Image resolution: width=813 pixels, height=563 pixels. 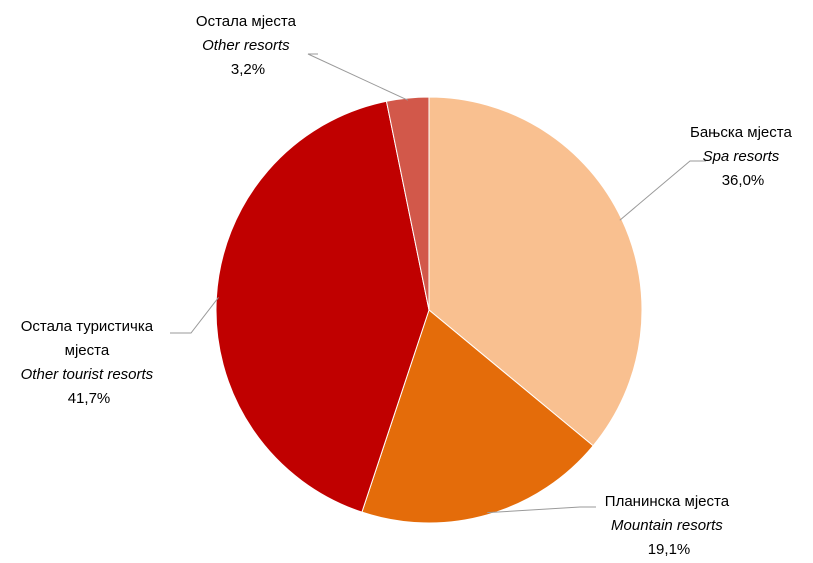 What do you see at coordinates (662, 190) in the screenshot?
I see `leader-line-spa` at bounding box center [662, 190].